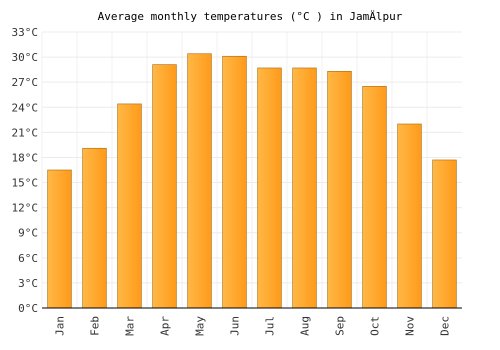 Image resolution: width=500 pixels, height=350 pixels. Describe the element at coordinates (410, 326) in the screenshot. I see `x-tick-label: Nov` at that location.